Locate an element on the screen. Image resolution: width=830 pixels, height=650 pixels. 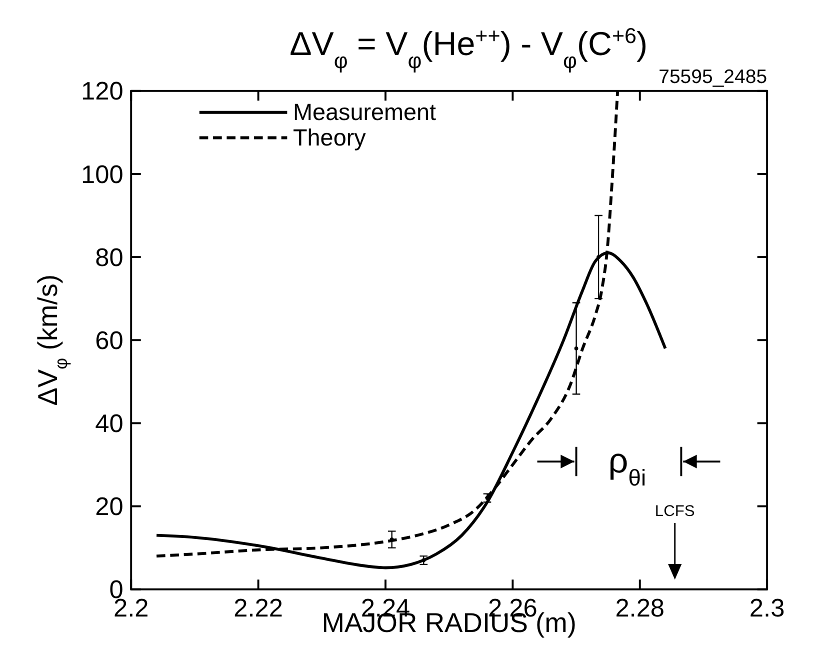
chart-title: ΔV$_{φ}$ = V$_{φ}$(He$^{++}$) - V$_{φ}$(C$^{+6}$) is located at coordinates (469, 47).